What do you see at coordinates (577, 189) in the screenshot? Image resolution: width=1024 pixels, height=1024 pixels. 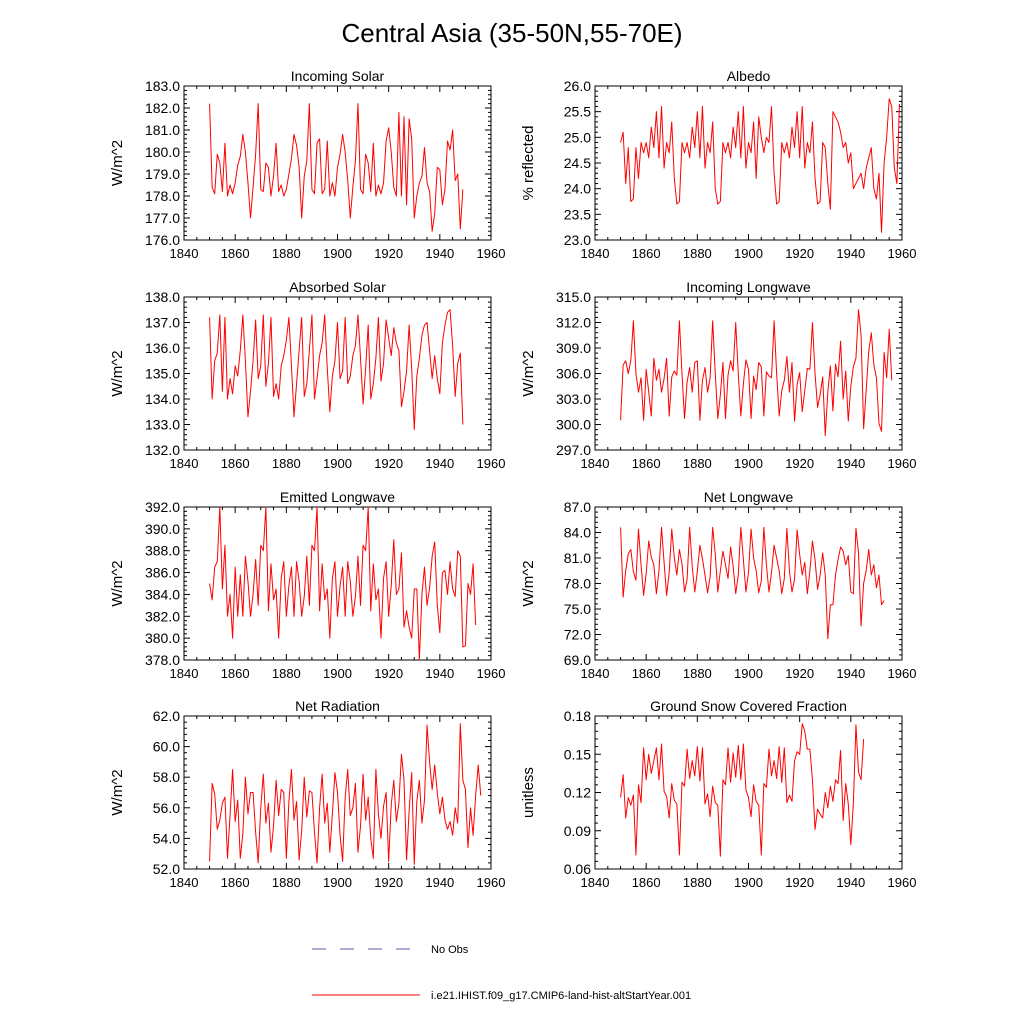 I see `y-tick-label: 24.0` at bounding box center [577, 189].